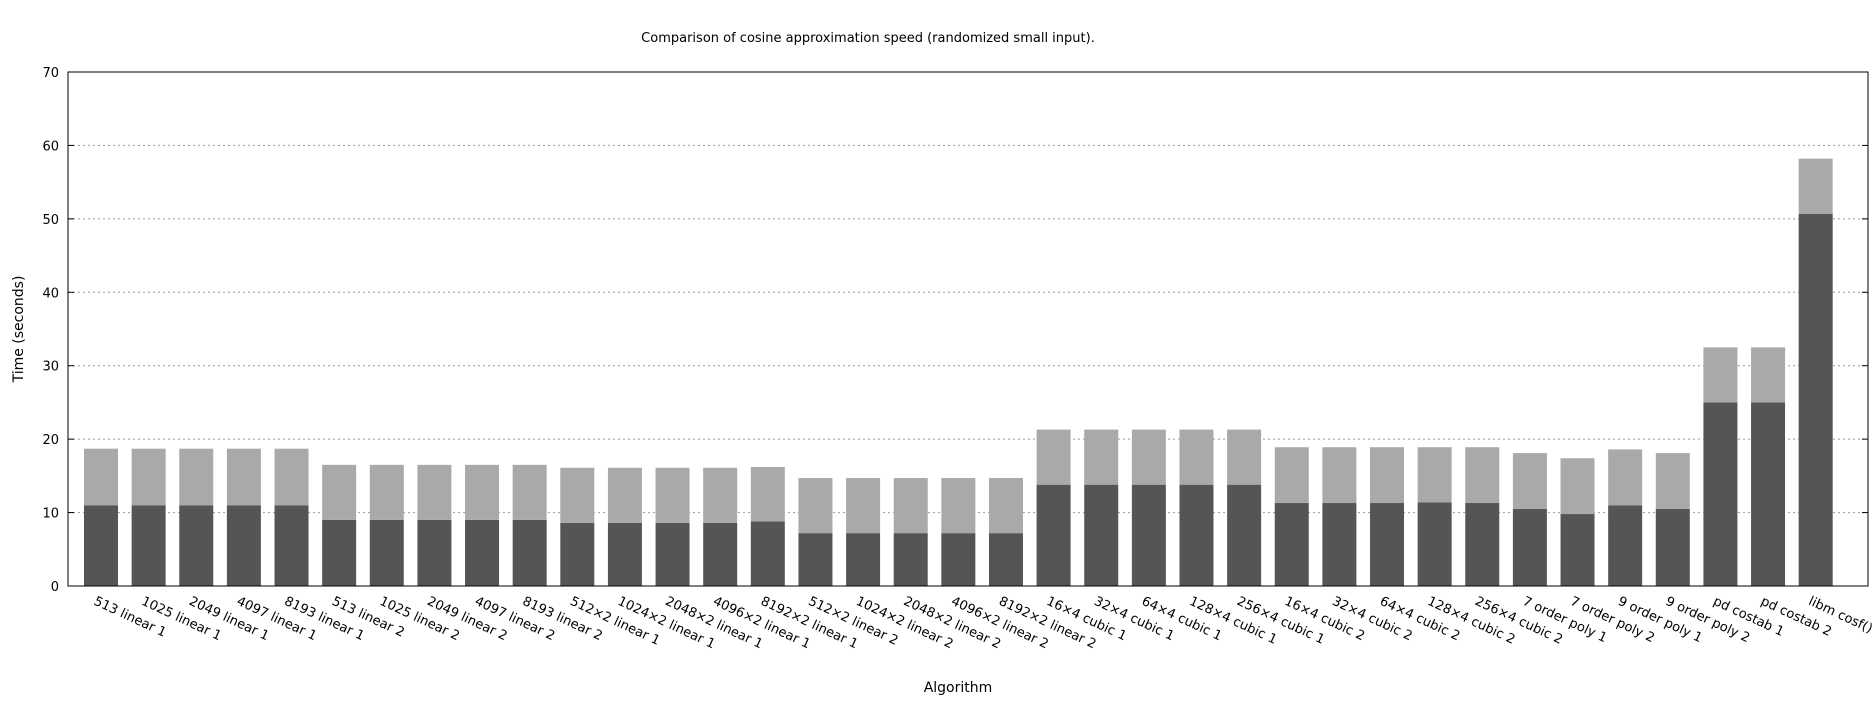 The image size is (1872, 702). I want to click on y-tick-label: 30, so click(50, 367).